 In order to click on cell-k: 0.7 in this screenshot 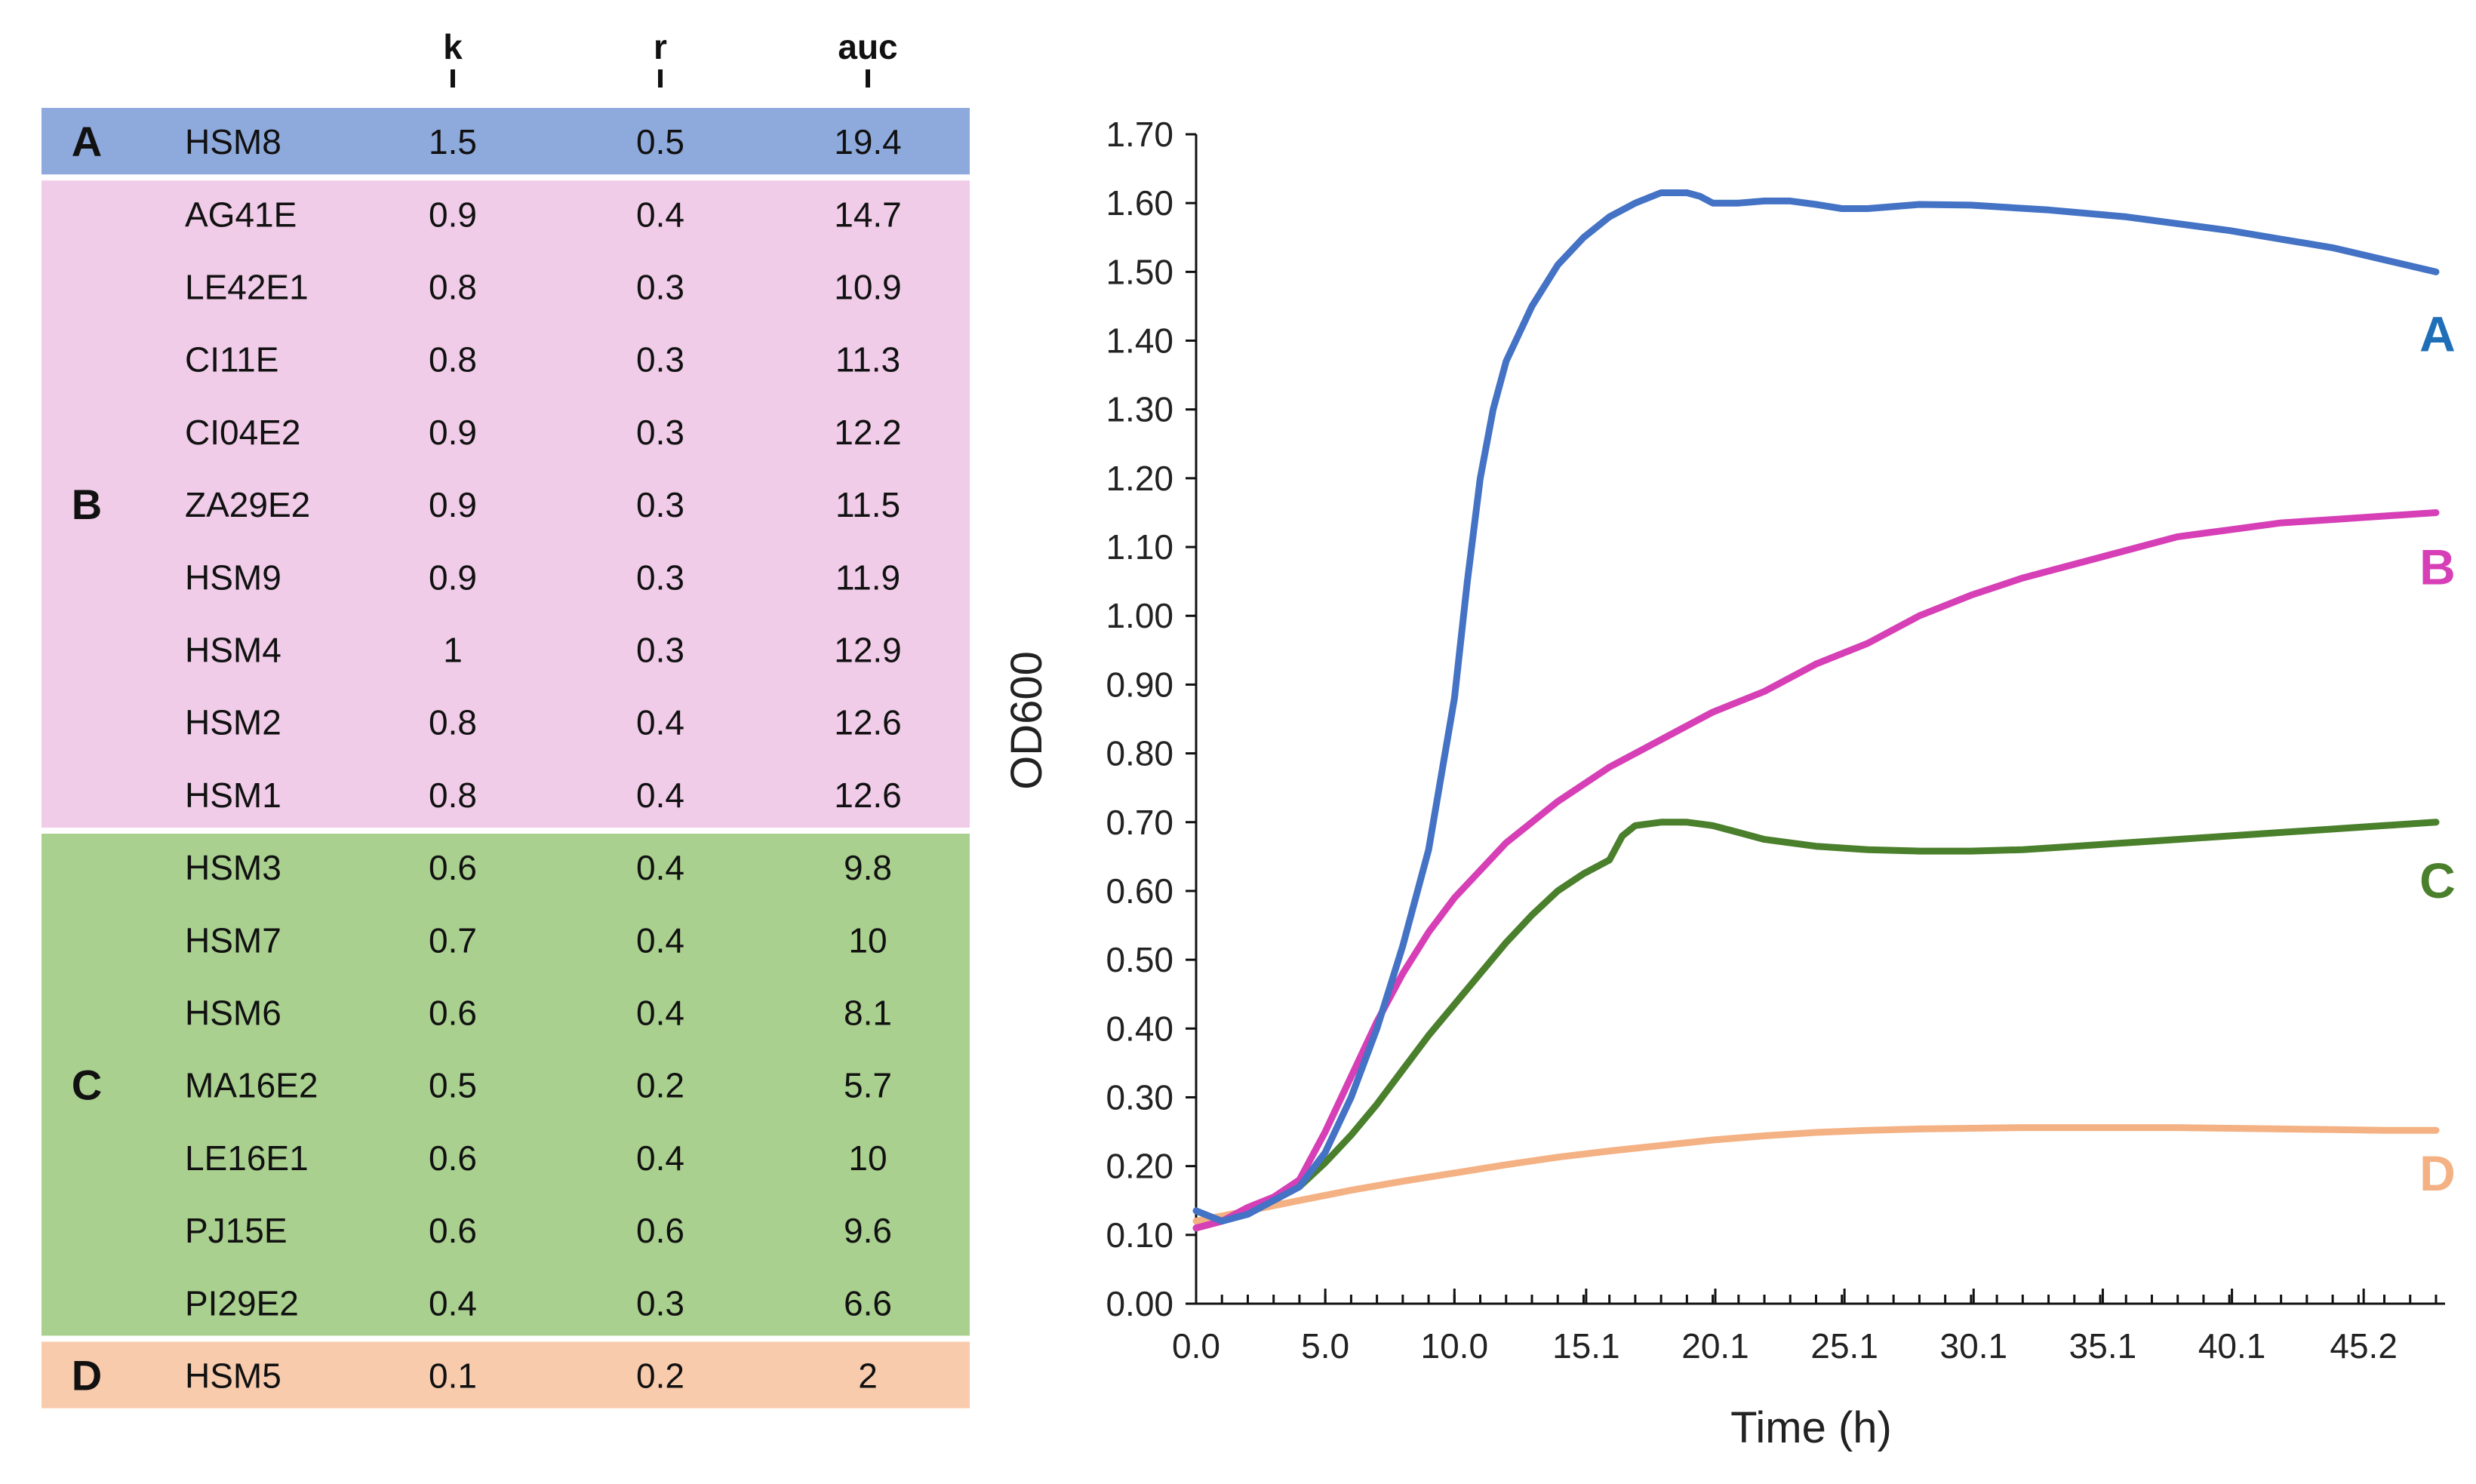, I will do `click(453, 940)`.